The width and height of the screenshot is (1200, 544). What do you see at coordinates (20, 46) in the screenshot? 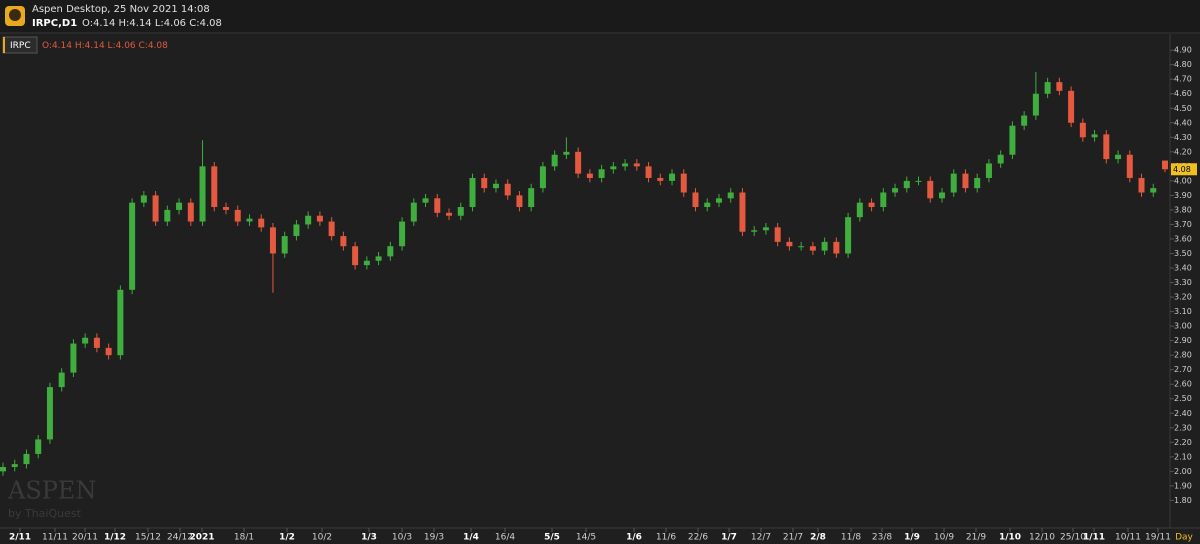
I see `legend-symbol: IRPC` at bounding box center [20, 46].